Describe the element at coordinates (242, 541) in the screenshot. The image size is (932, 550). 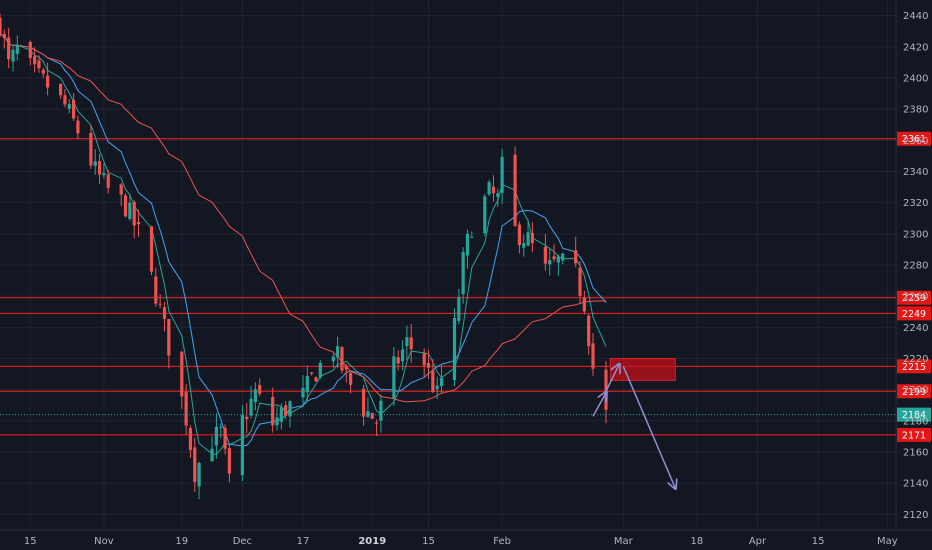
I see `x-tick-label: Dec` at that location.